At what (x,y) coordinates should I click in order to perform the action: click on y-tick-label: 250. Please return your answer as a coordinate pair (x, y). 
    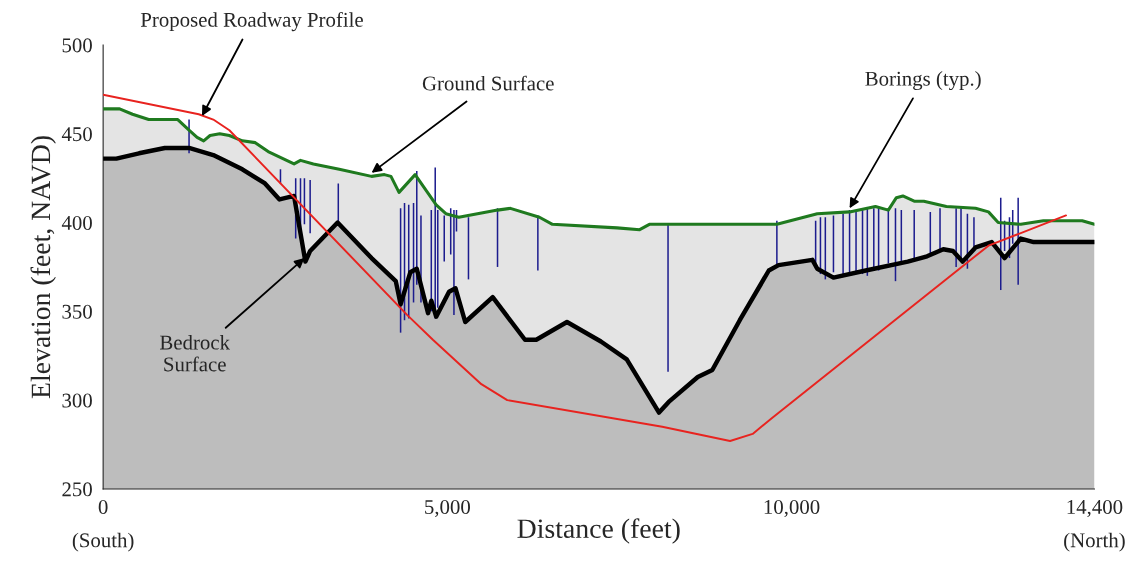
    Looking at the image, I should click on (77, 489).